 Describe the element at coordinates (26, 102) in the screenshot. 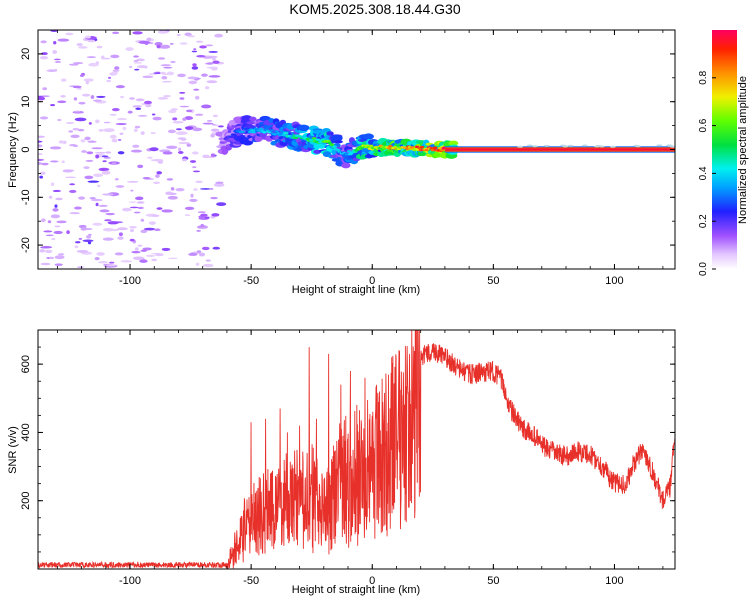

I see `y-tick-label: 10` at that location.